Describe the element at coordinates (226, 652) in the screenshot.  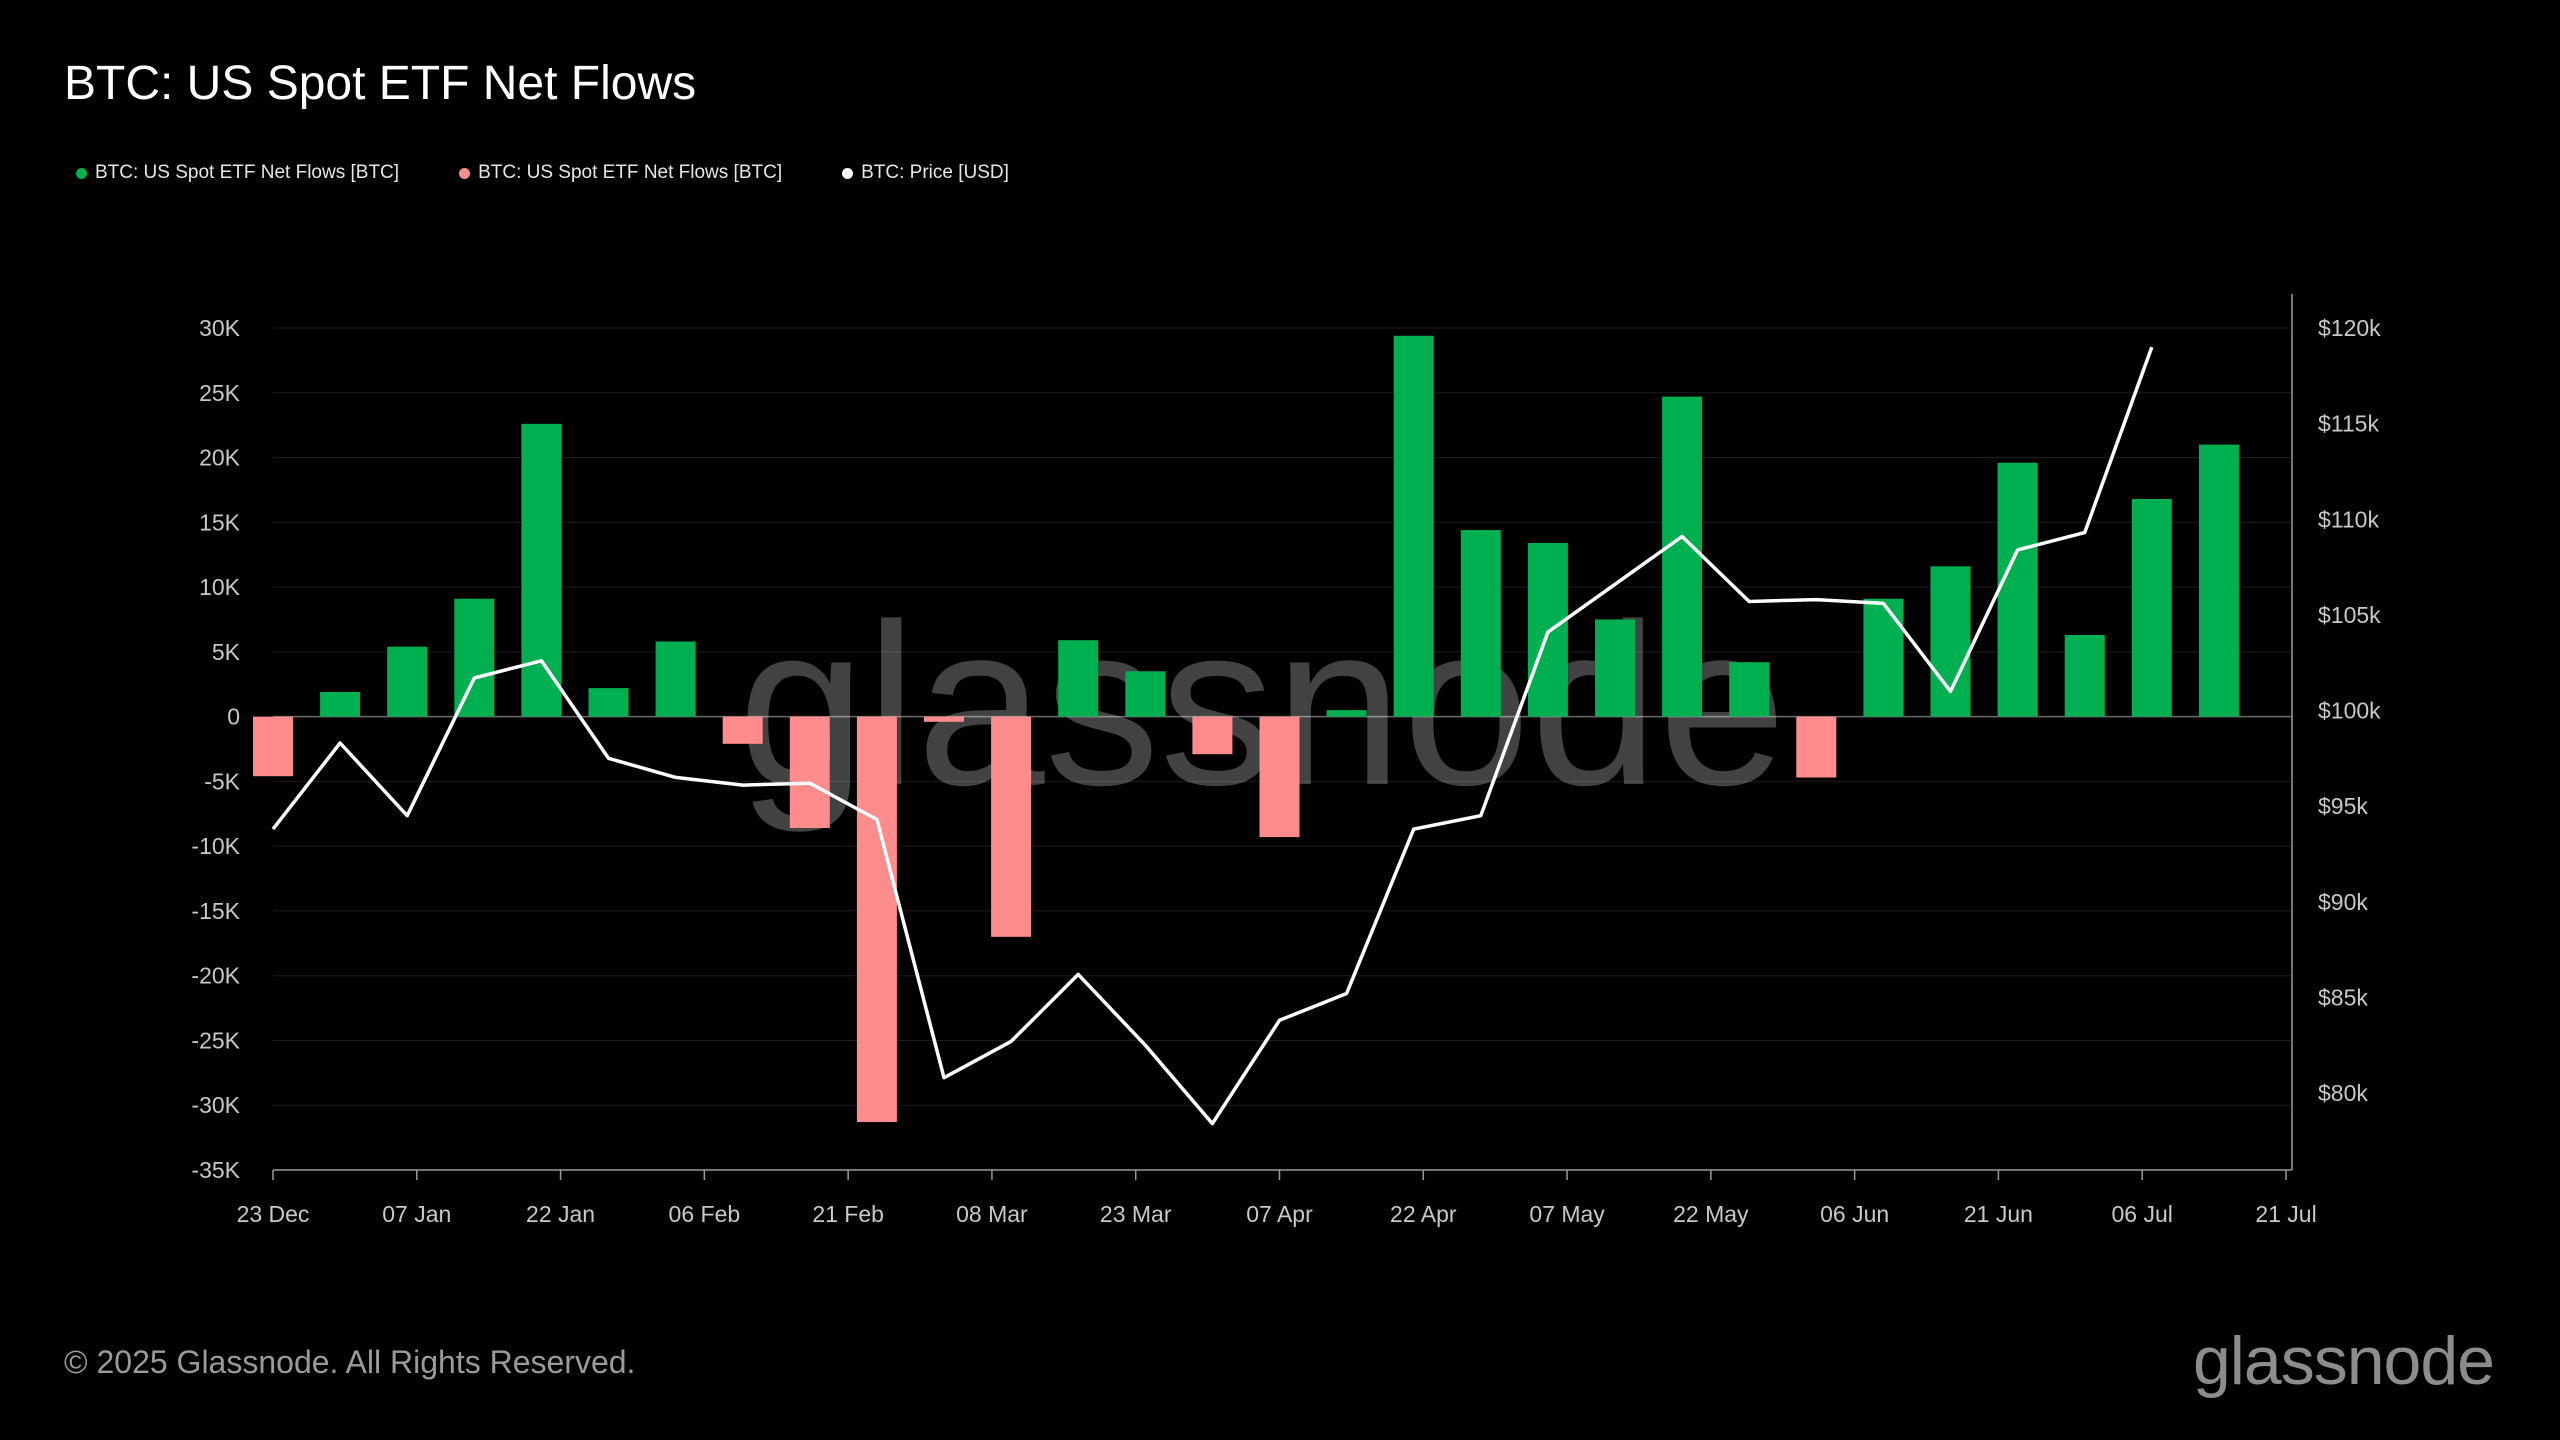
I see `y-left-tick: 5K` at that location.